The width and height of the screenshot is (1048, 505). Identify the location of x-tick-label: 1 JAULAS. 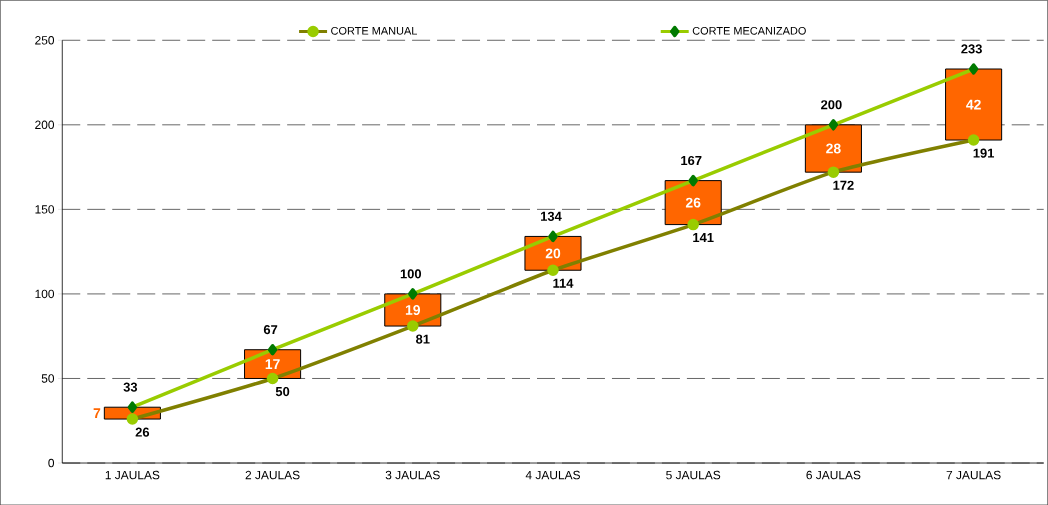
(132, 475).